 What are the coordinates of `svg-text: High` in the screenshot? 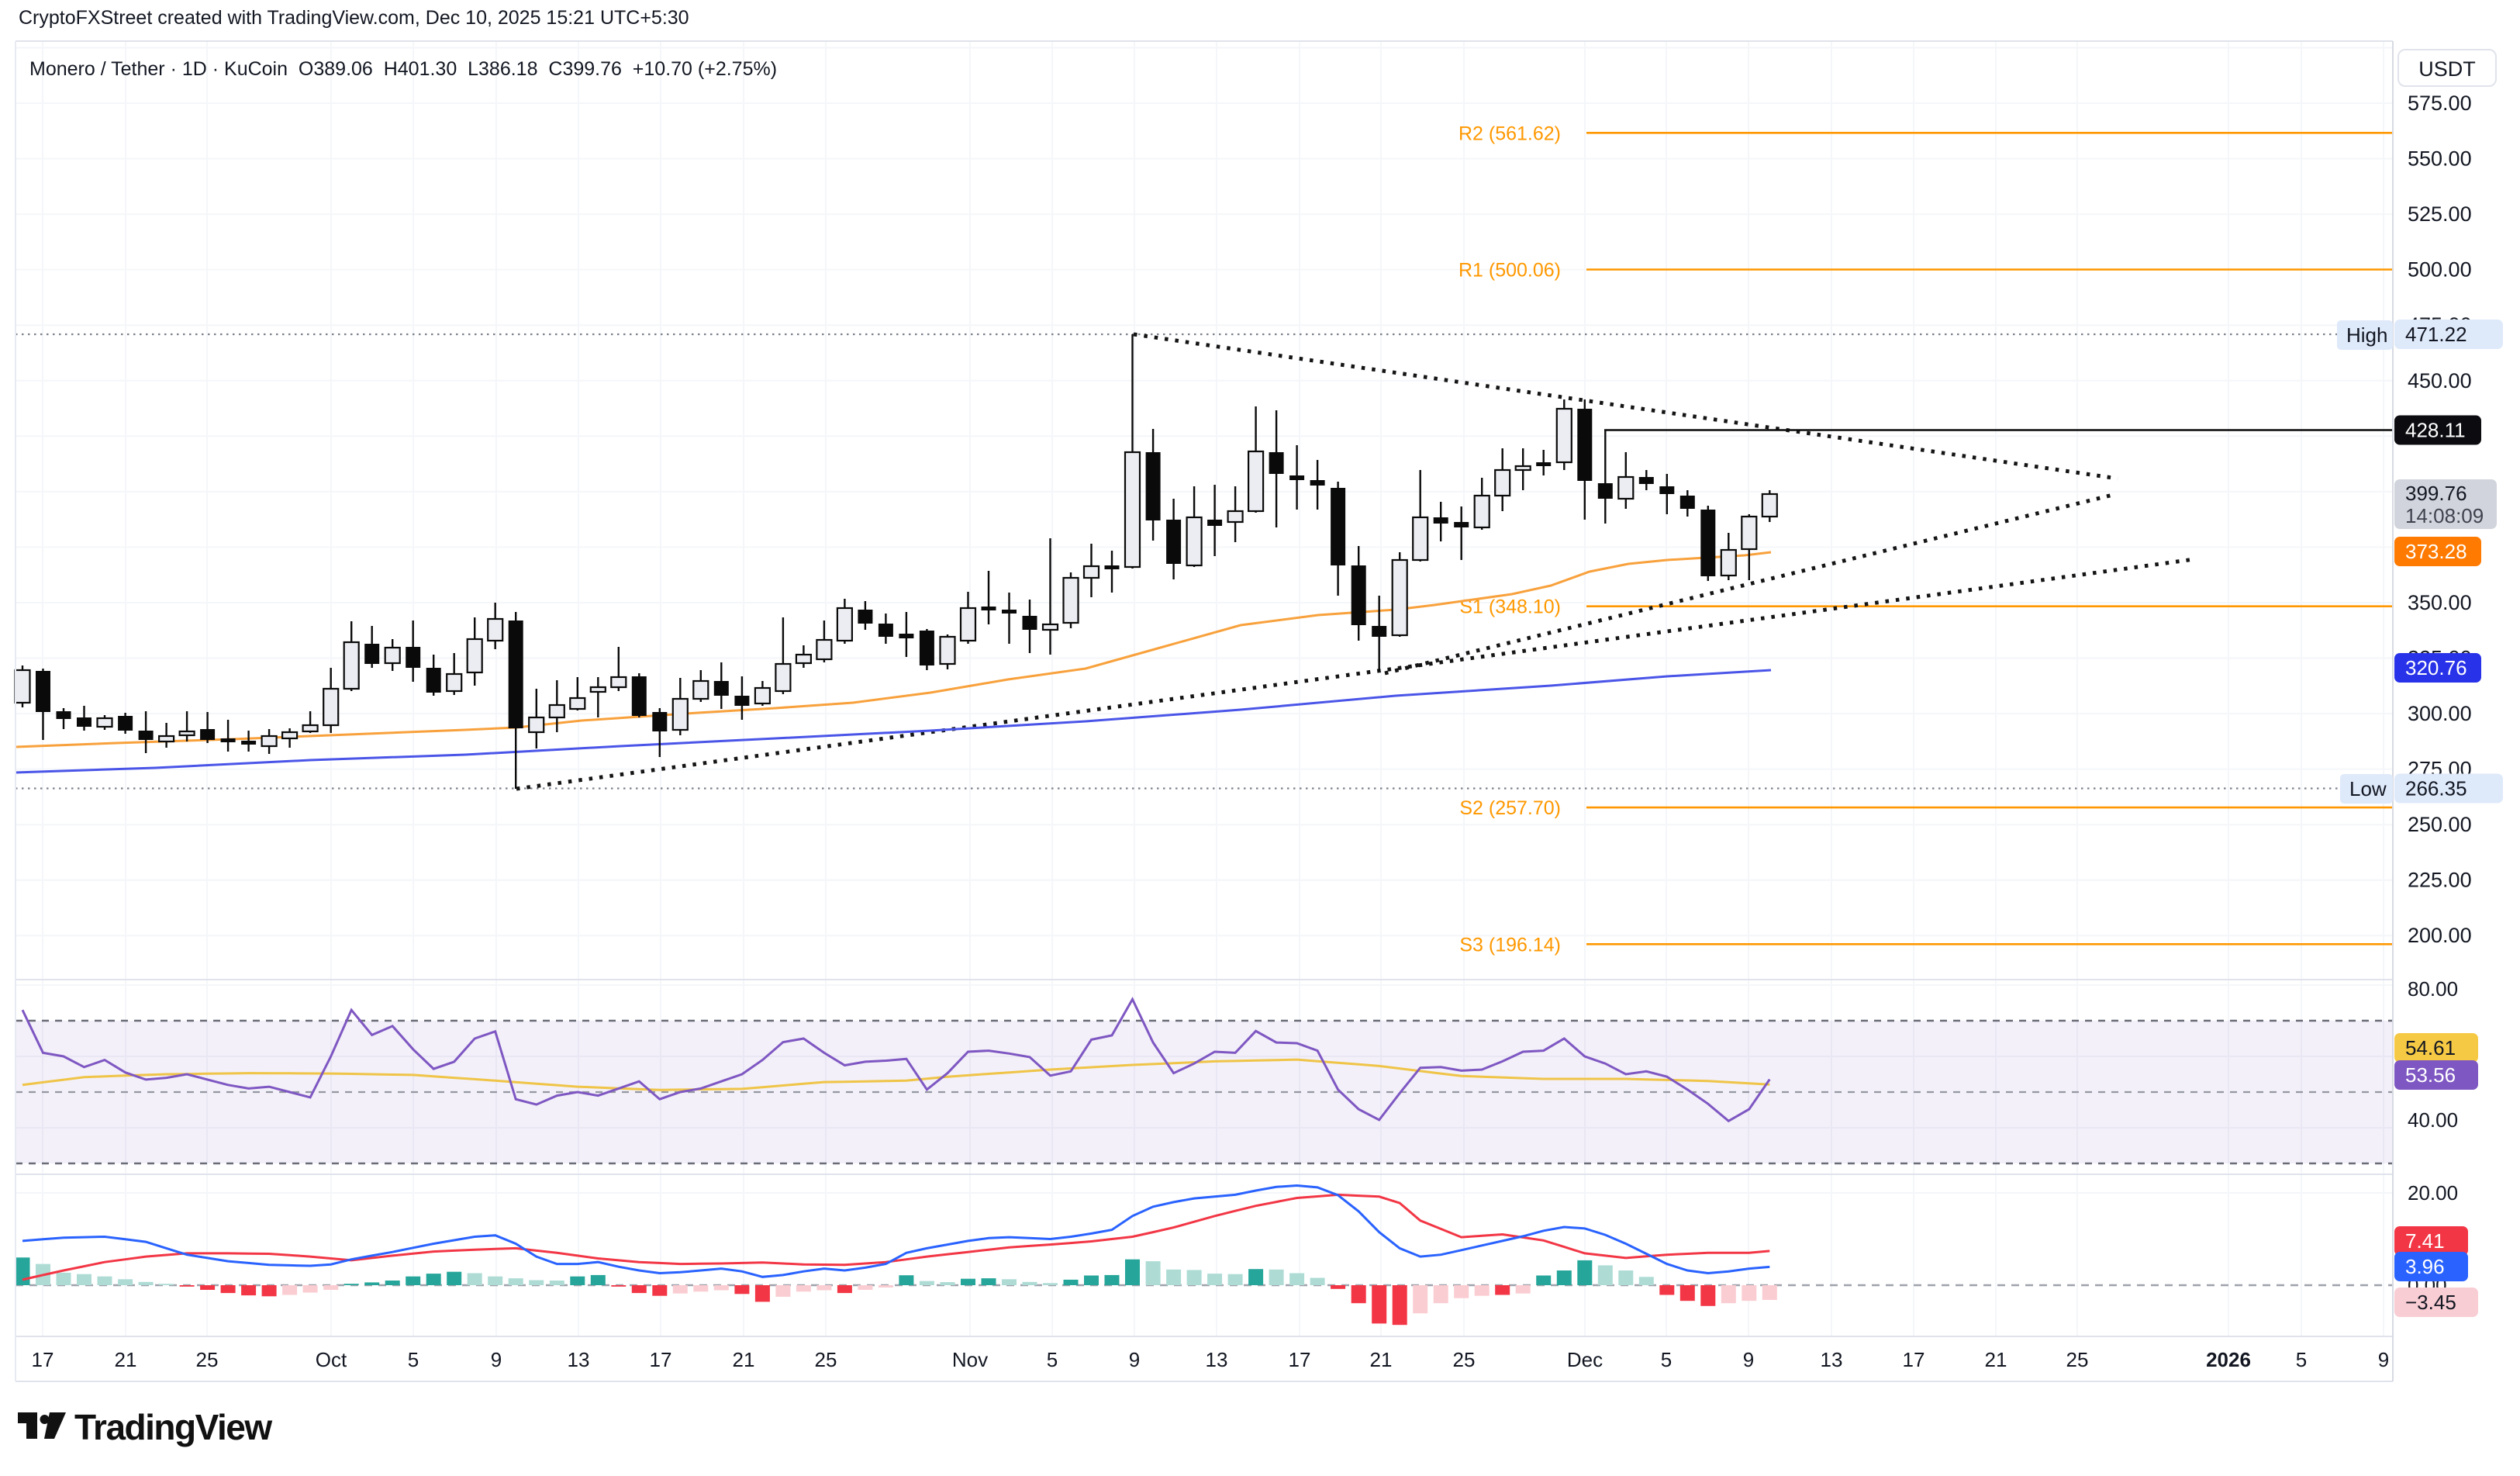 It's located at (2366, 335).